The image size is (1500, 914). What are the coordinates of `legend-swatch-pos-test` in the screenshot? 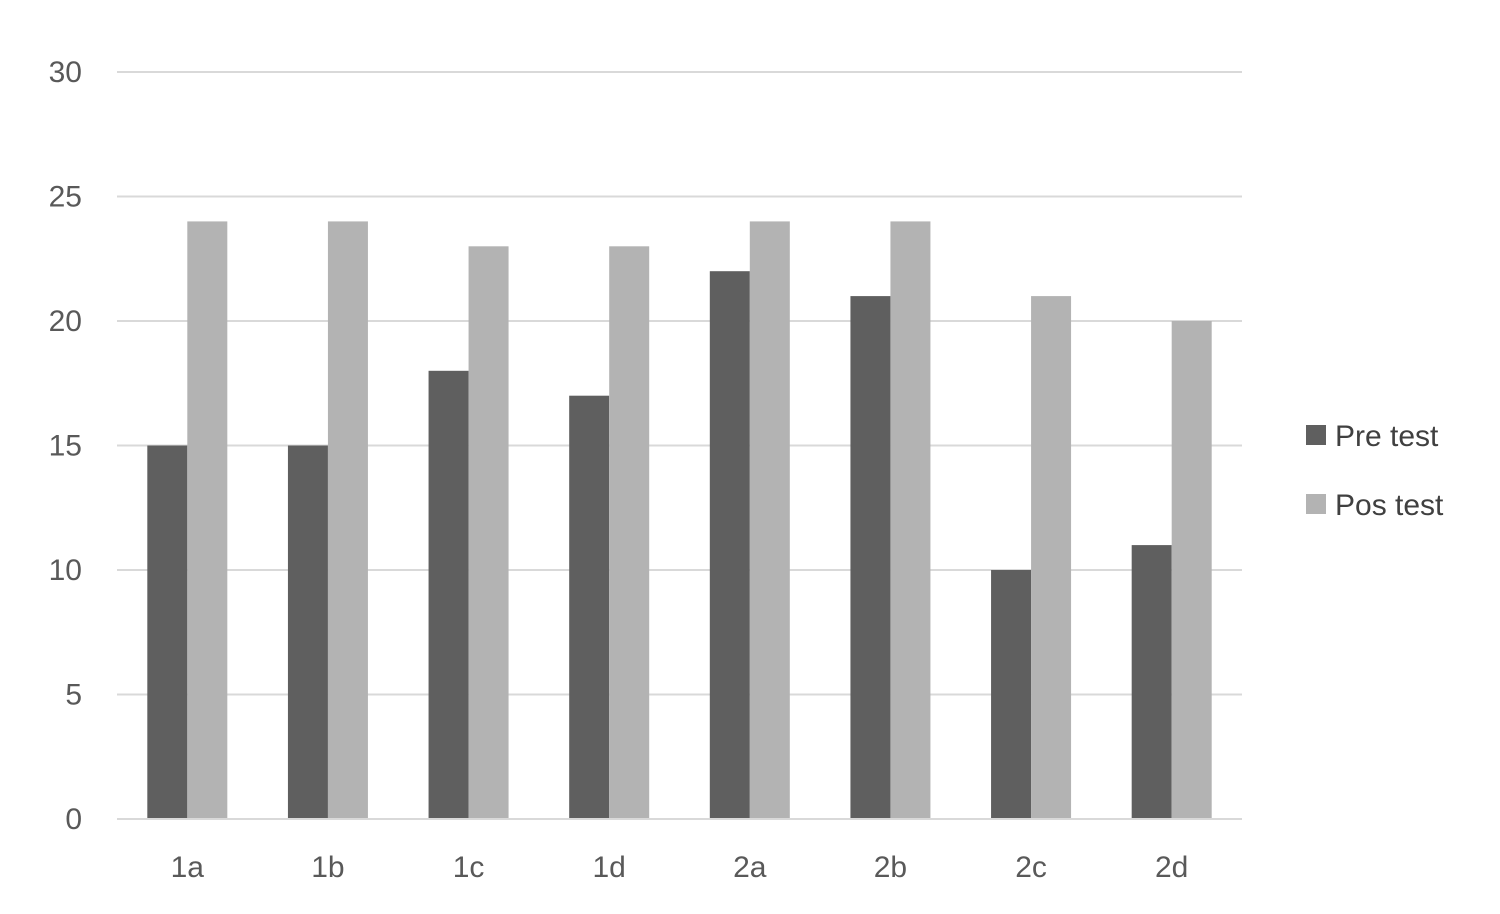 It's located at (1316, 504).